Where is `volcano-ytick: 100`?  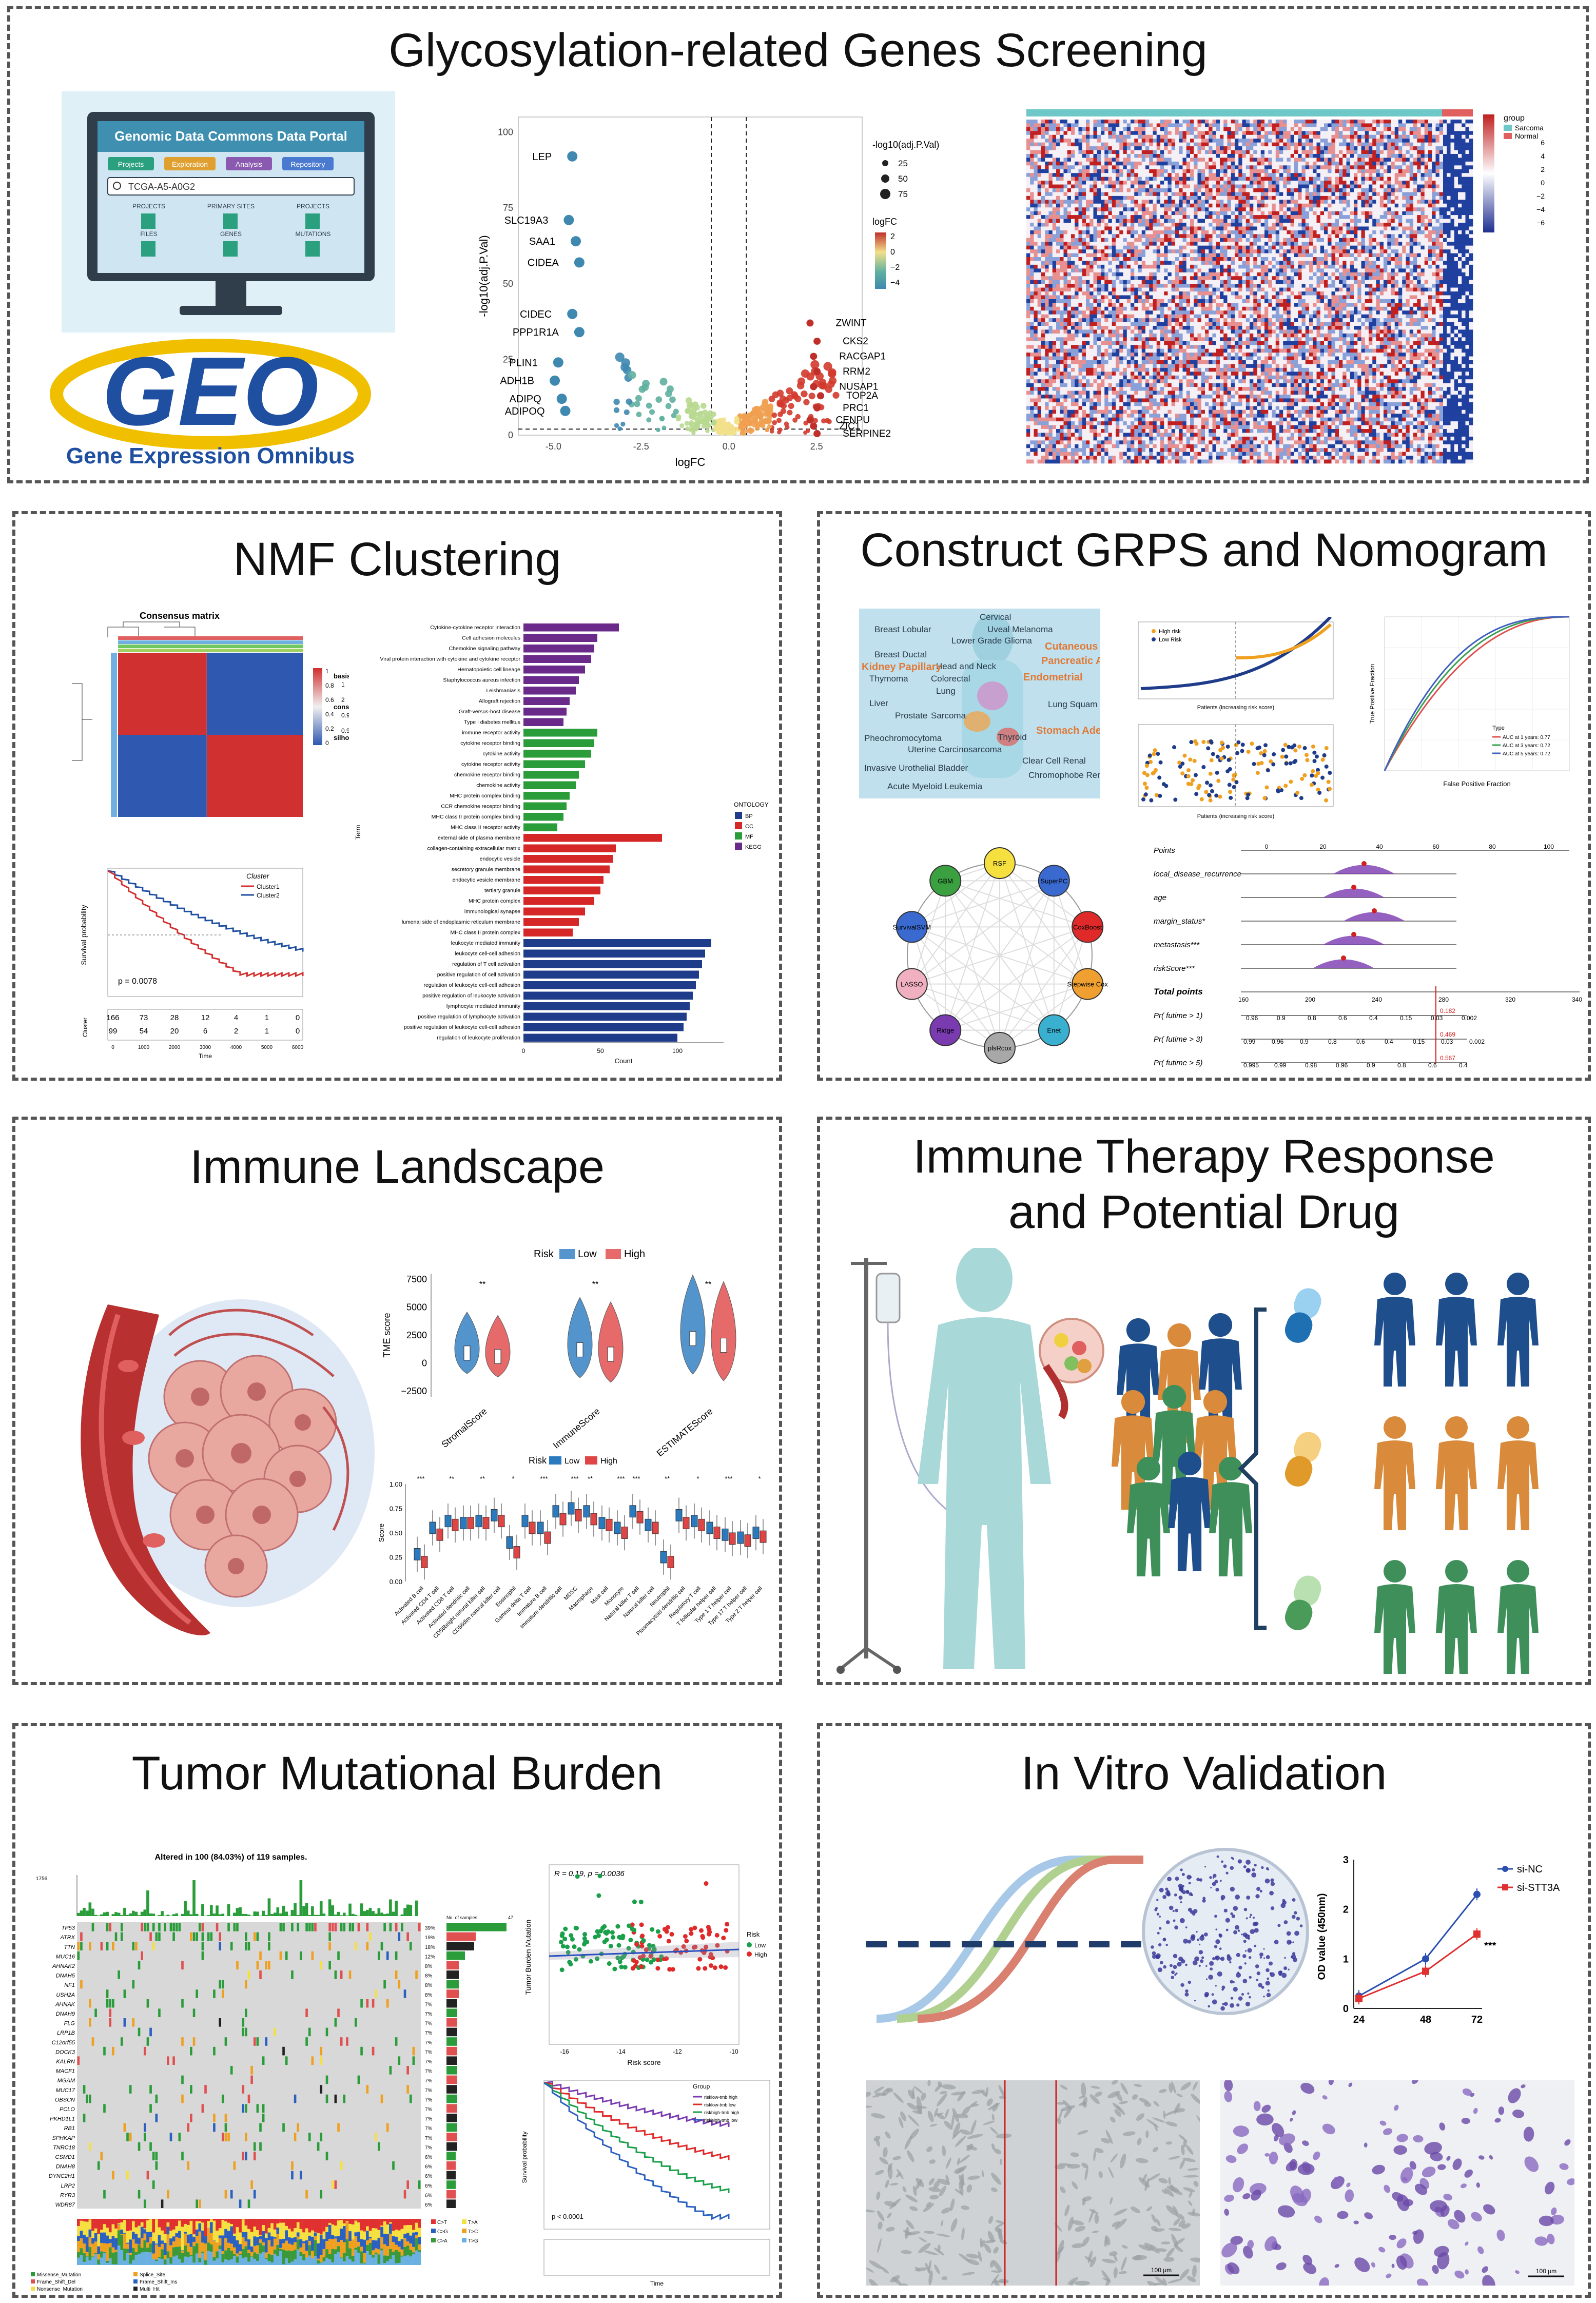 volcano-ytick: 100 is located at coordinates (505, 132).